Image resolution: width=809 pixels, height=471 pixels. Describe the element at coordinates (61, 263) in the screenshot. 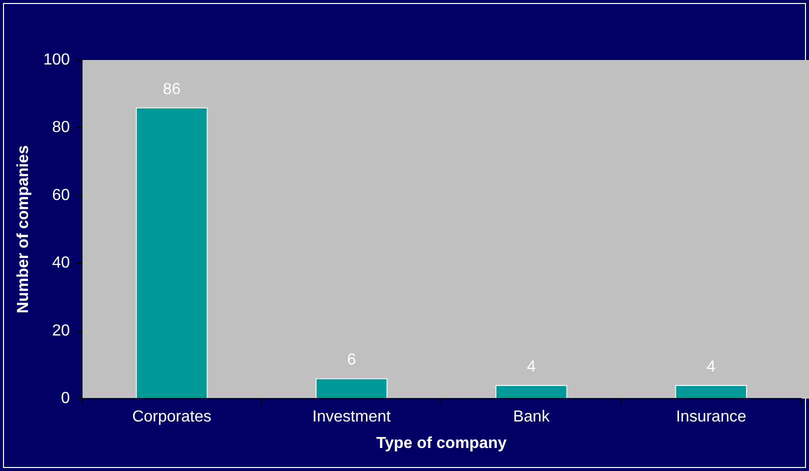

I see `y-tick-label: 40` at that location.